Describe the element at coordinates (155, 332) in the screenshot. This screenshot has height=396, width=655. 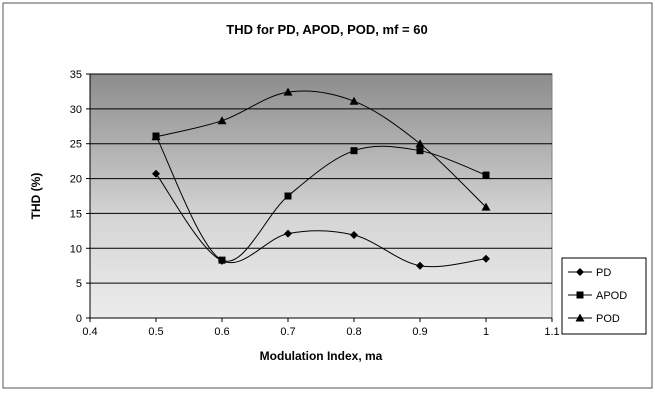
I see `x-tick-label: 0.5` at that location.